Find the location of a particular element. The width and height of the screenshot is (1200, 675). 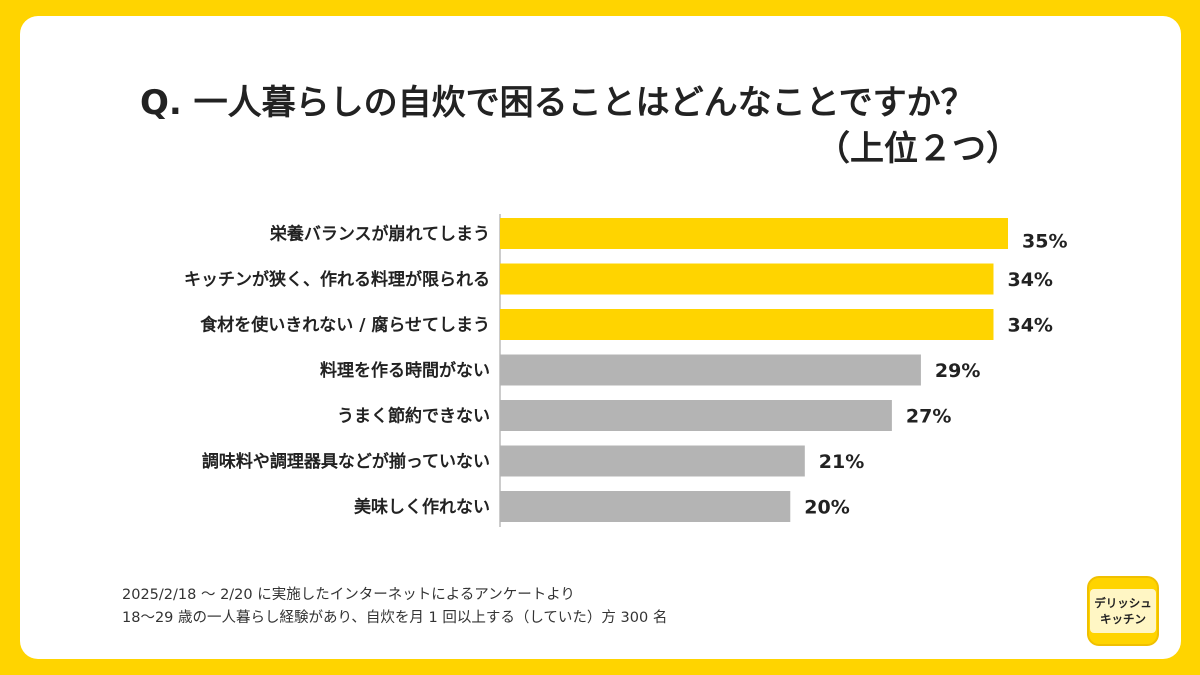

value-label: 20% is located at coordinates (826, 508).